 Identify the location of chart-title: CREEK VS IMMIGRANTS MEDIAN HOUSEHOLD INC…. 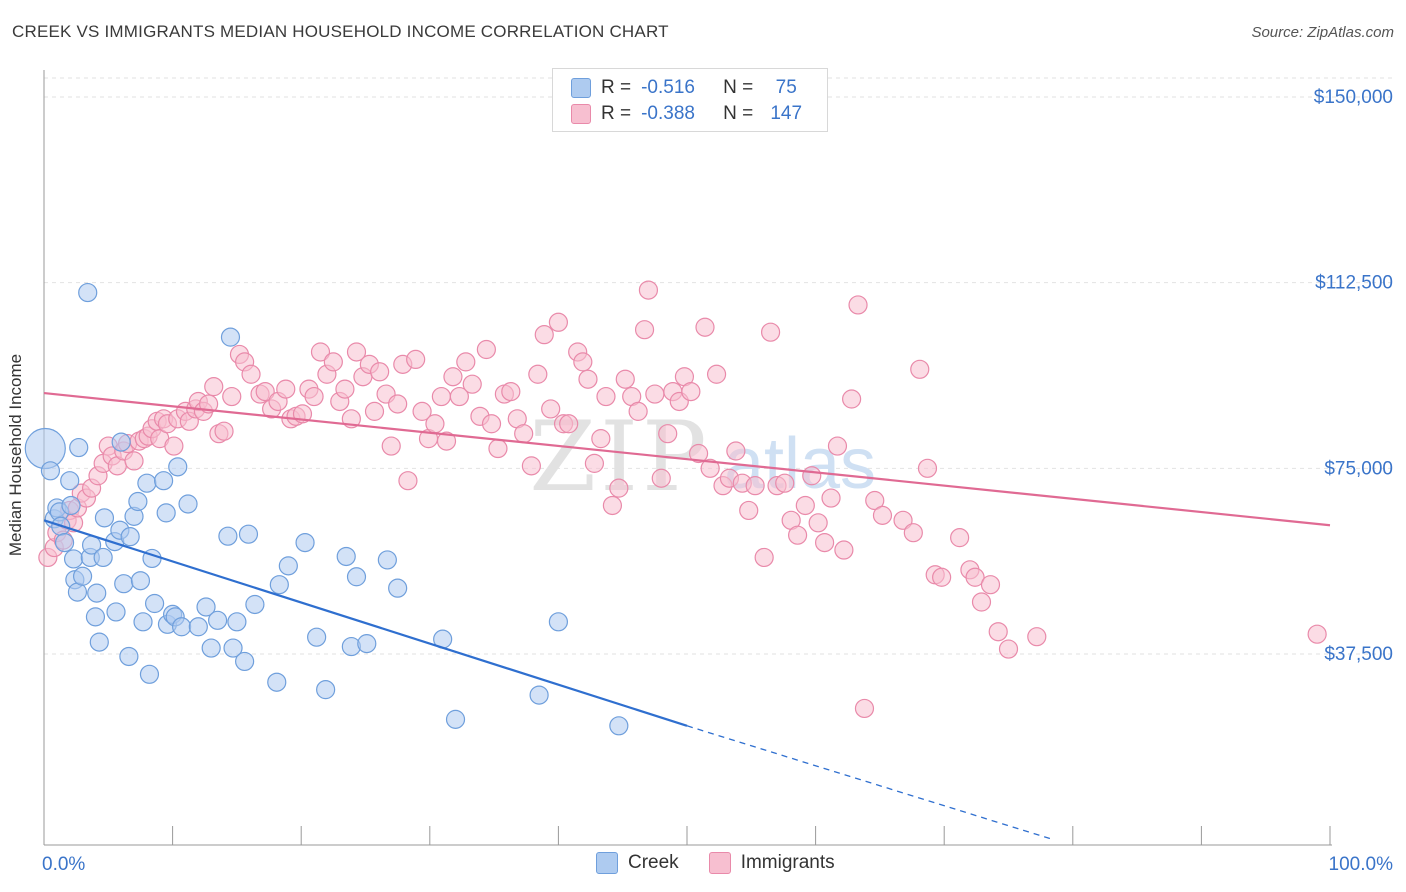
(340, 31).